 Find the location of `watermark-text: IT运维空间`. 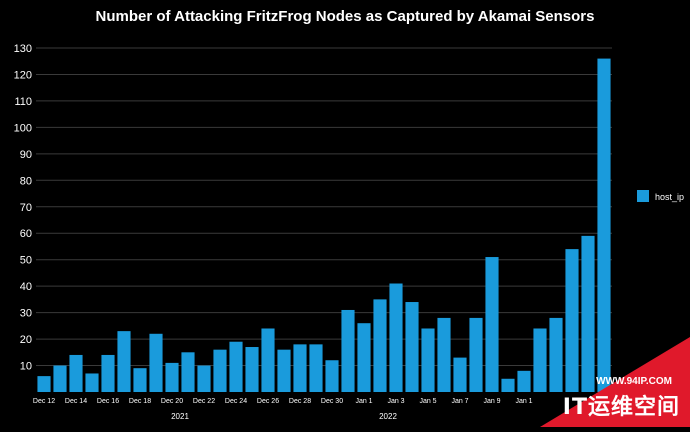

watermark-text: IT运维空间 is located at coordinates (621, 407).